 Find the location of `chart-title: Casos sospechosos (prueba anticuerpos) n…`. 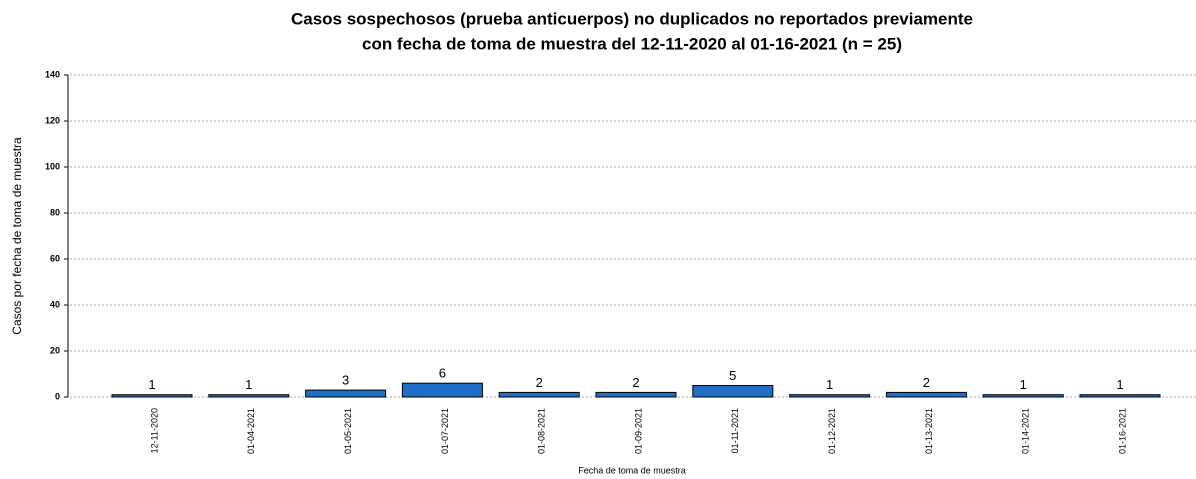

chart-title: Casos sospechosos (prueba anticuerpos) n… is located at coordinates (632, 18).